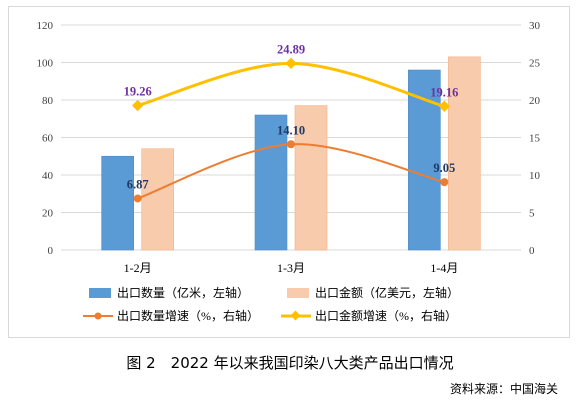 Image resolution: width=580 pixels, height=405 pixels. What do you see at coordinates (444, 92) in the screenshot?
I see `data-label-export-value-growth: 19.16` at bounding box center [444, 92].